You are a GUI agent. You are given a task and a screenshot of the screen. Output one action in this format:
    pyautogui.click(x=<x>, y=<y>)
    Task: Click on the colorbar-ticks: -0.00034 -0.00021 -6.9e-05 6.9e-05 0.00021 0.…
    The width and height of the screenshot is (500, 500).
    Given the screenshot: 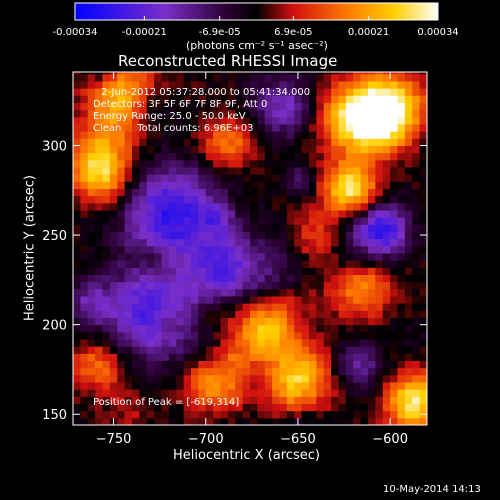 What is the action you would take?
    pyautogui.click(x=256, y=27)
    